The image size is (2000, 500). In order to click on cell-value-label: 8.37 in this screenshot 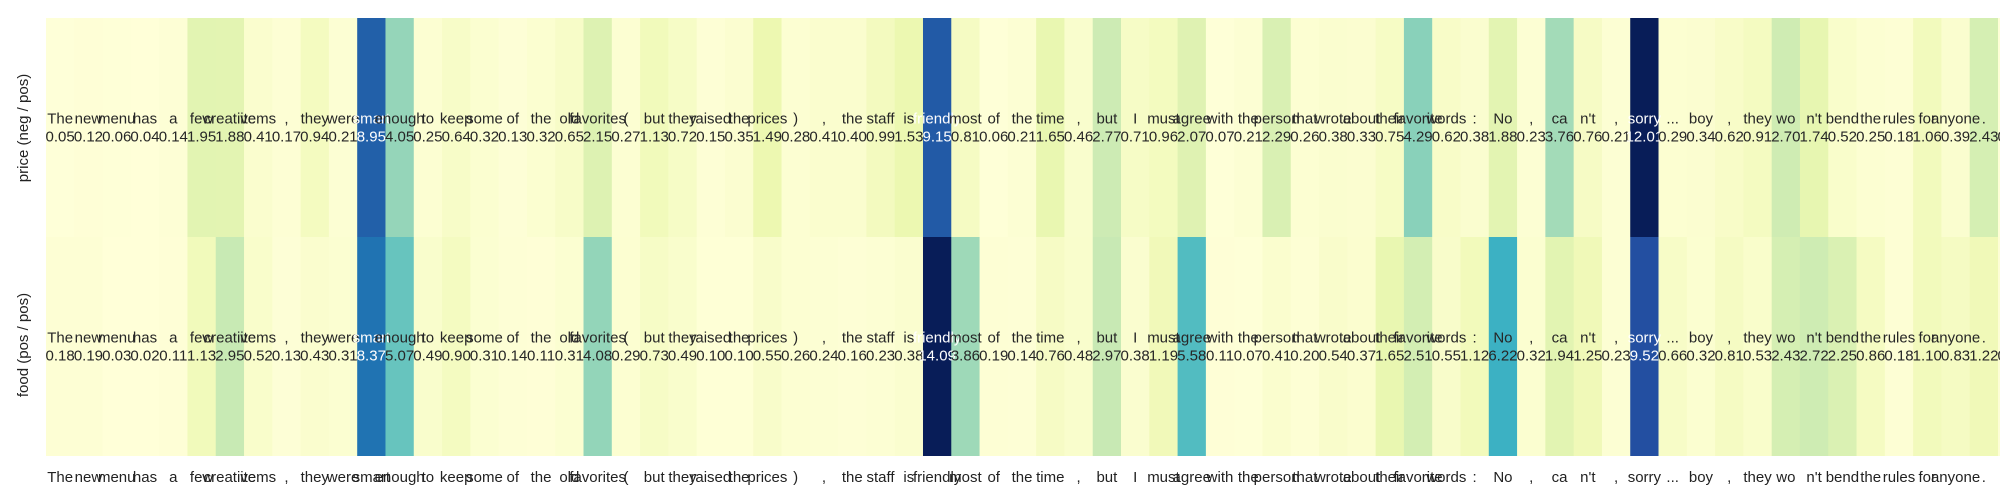, I will do `click(371, 356)`.